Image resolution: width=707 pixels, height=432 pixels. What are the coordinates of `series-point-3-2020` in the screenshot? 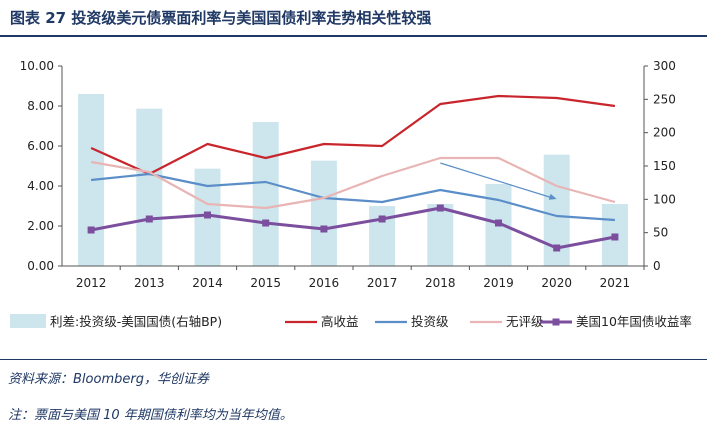 It's located at (557, 248).